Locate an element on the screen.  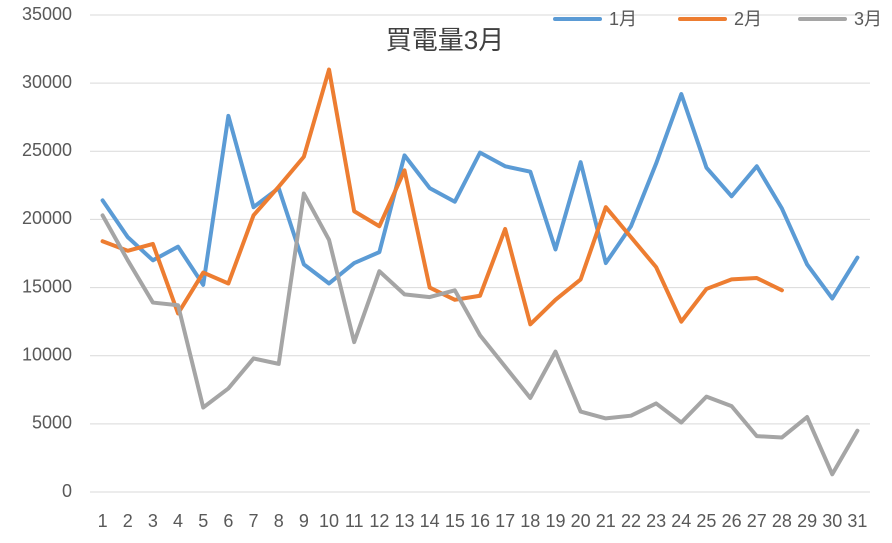
x-tick-label: 20 is located at coordinates (581, 521).